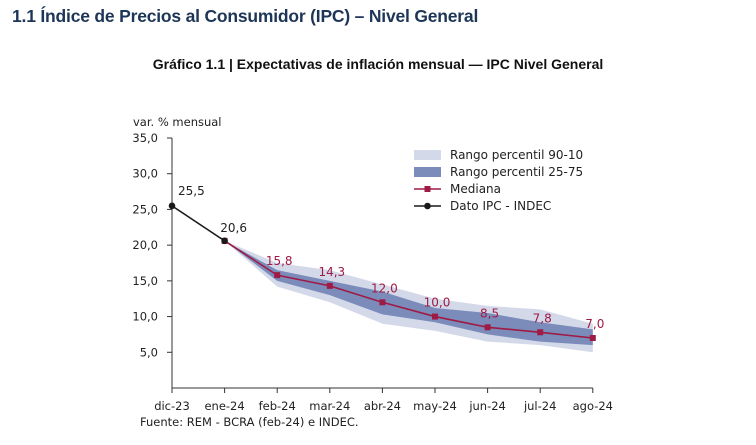 The height and width of the screenshot is (445, 756). Describe the element at coordinates (145, 209) in the screenshot. I see `y-tick-label: 25,0` at that location.